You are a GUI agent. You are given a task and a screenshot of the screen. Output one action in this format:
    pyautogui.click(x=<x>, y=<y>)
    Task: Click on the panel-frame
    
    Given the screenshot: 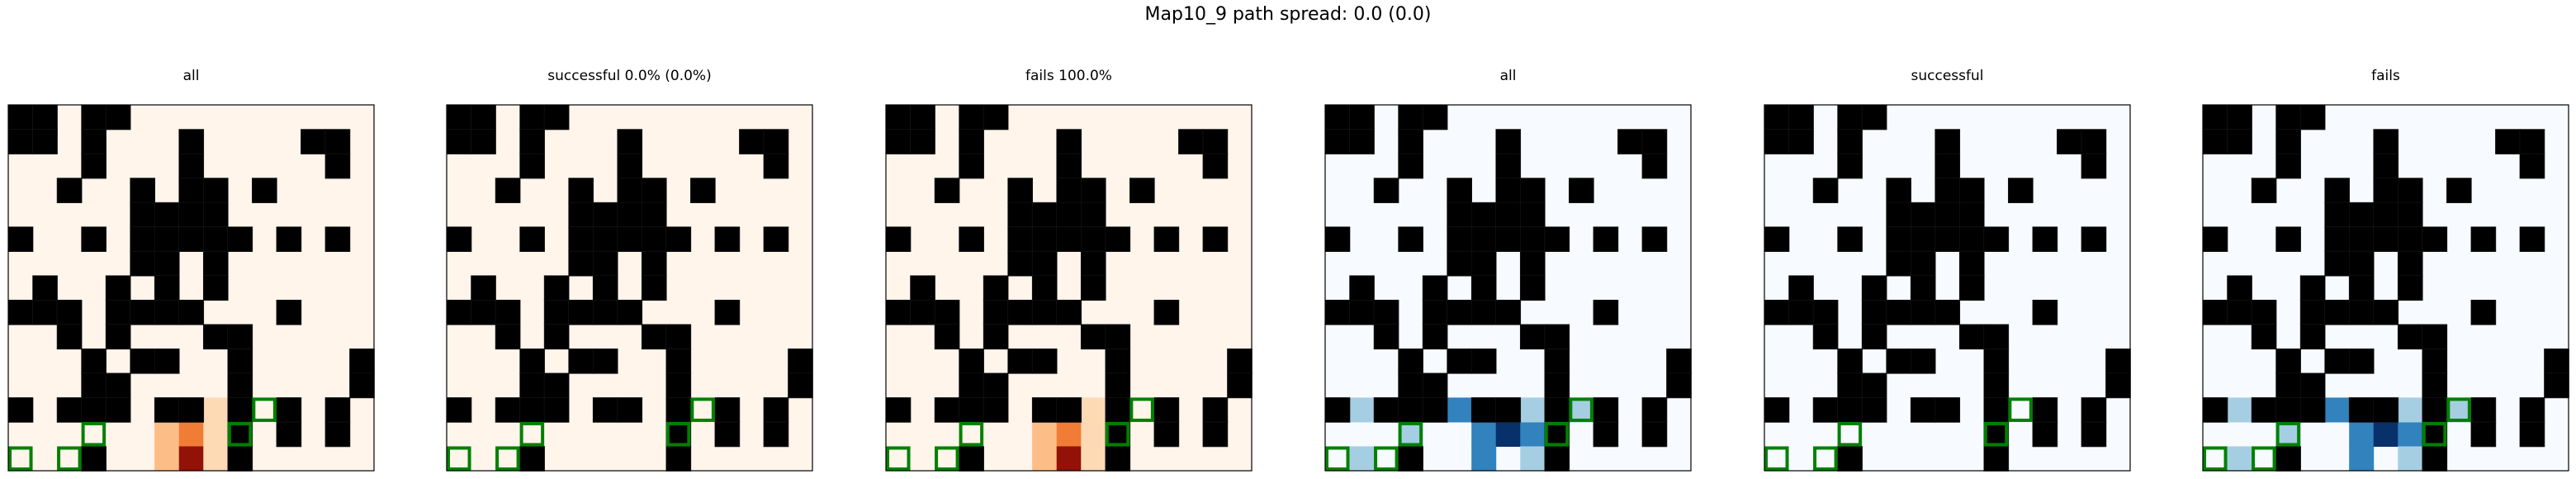 What is the action you would take?
    pyautogui.click(x=629, y=288)
    